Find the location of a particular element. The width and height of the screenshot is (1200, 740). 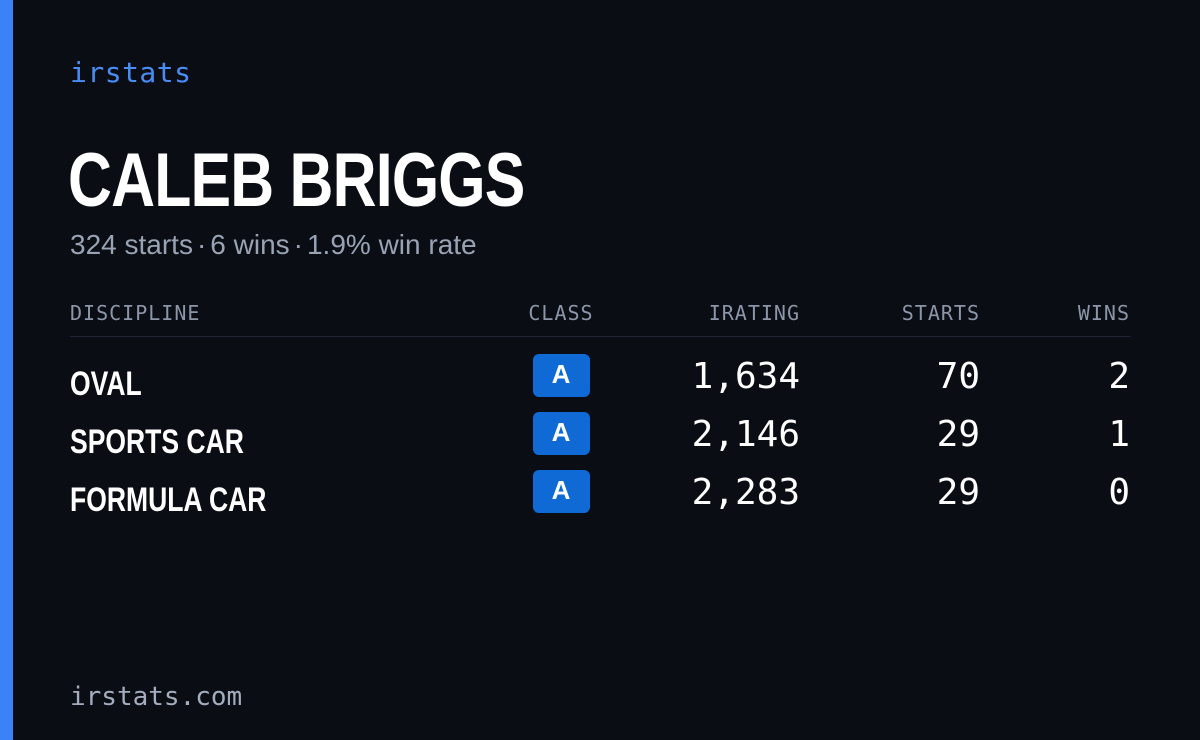

discipline-name: SPORTS CAR is located at coordinates (157, 442).